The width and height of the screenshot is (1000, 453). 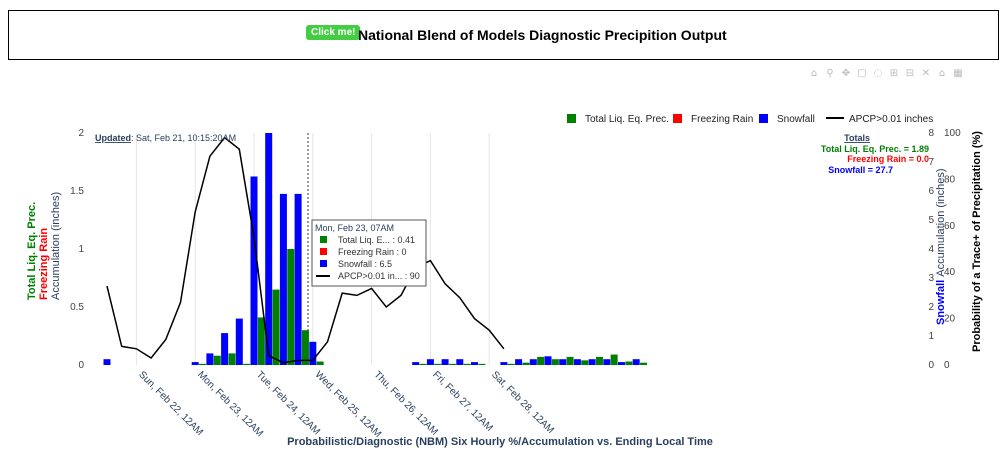 What do you see at coordinates (931, 249) in the screenshot?
I see `y-snow-tick: 4` at bounding box center [931, 249].